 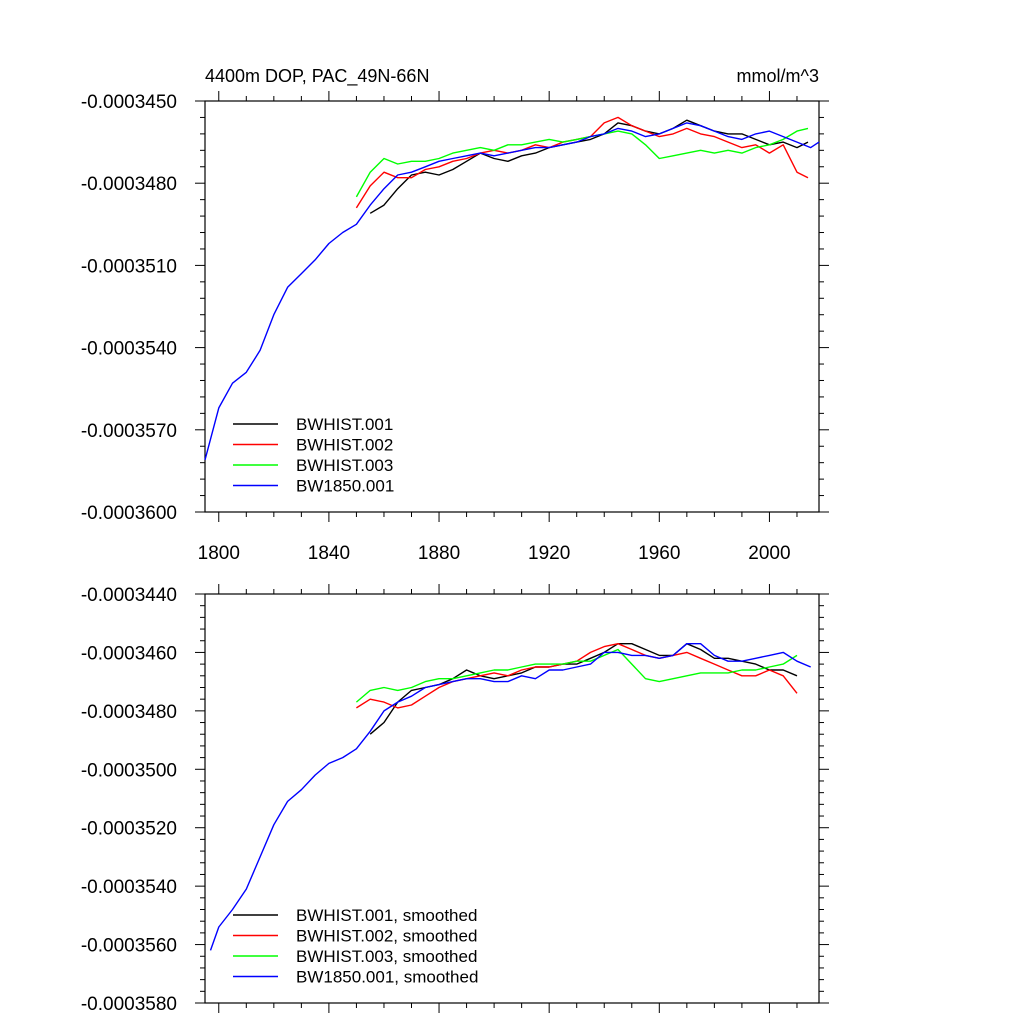 I want to click on x-tick-label: 1880, so click(x=439, y=553).